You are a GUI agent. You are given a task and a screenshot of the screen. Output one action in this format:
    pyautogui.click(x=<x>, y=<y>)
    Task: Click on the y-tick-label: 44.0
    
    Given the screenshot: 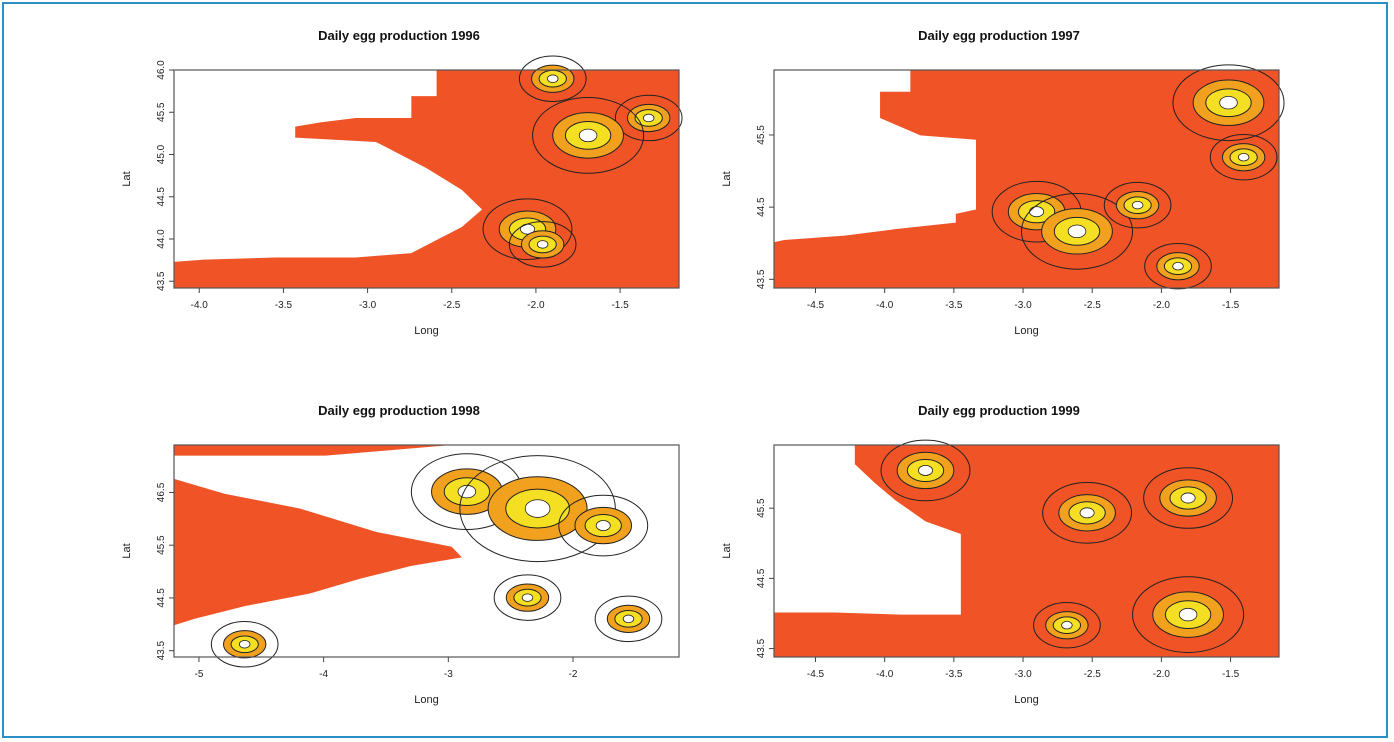 What is the action you would take?
    pyautogui.click(x=161, y=239)
    